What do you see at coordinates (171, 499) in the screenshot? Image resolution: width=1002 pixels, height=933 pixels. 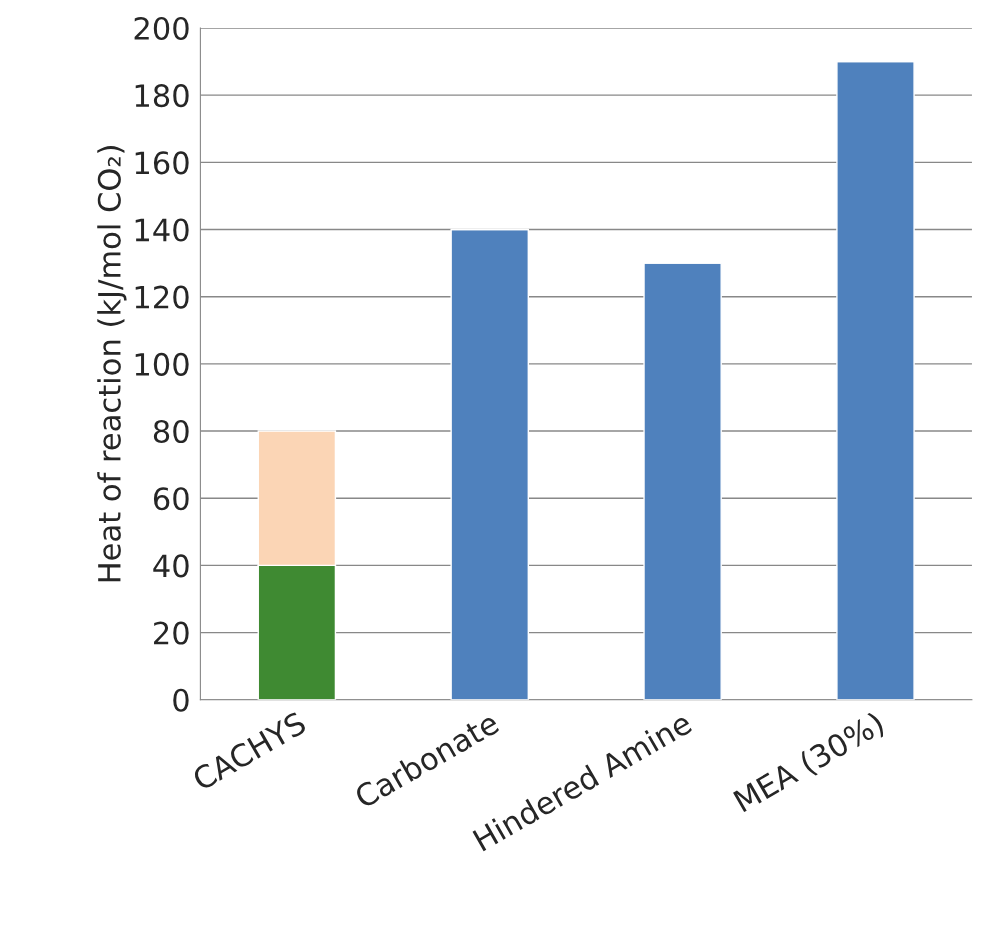 I see `y-tick-label: 60` at bounding box center [171, 499].